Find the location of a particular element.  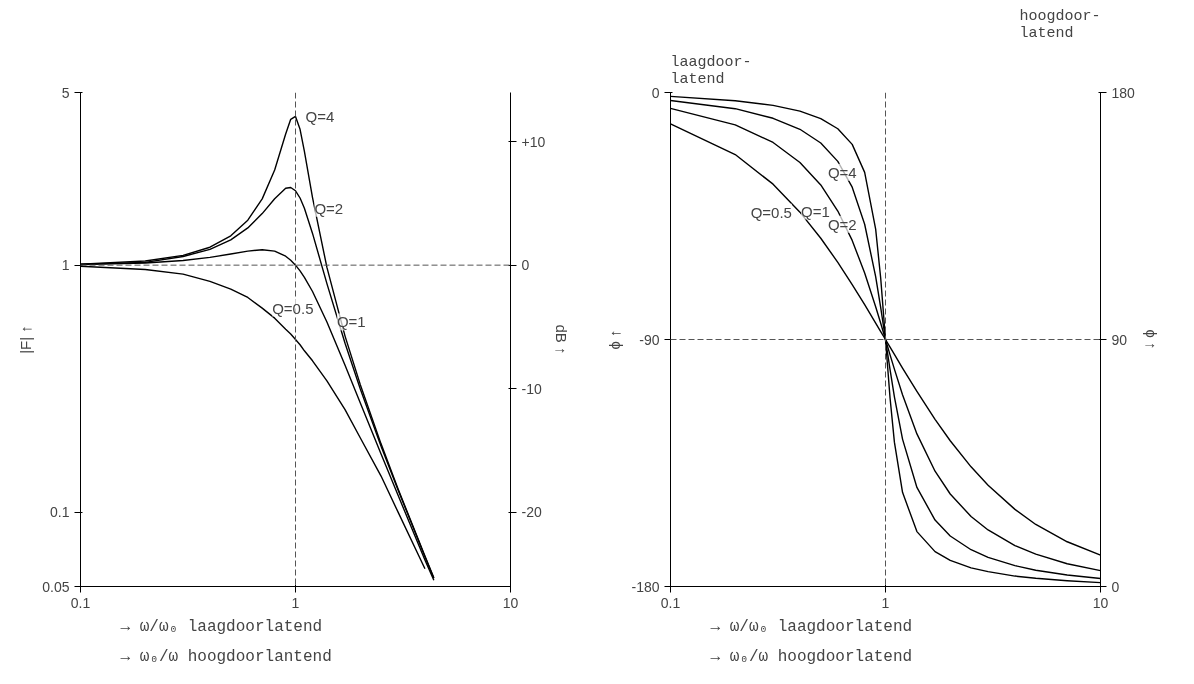

x-axis-title: → ω/ω₀ laagdoorlatend → ω₀/ω hoogdoorlatend is located at coordinates (811, 641).